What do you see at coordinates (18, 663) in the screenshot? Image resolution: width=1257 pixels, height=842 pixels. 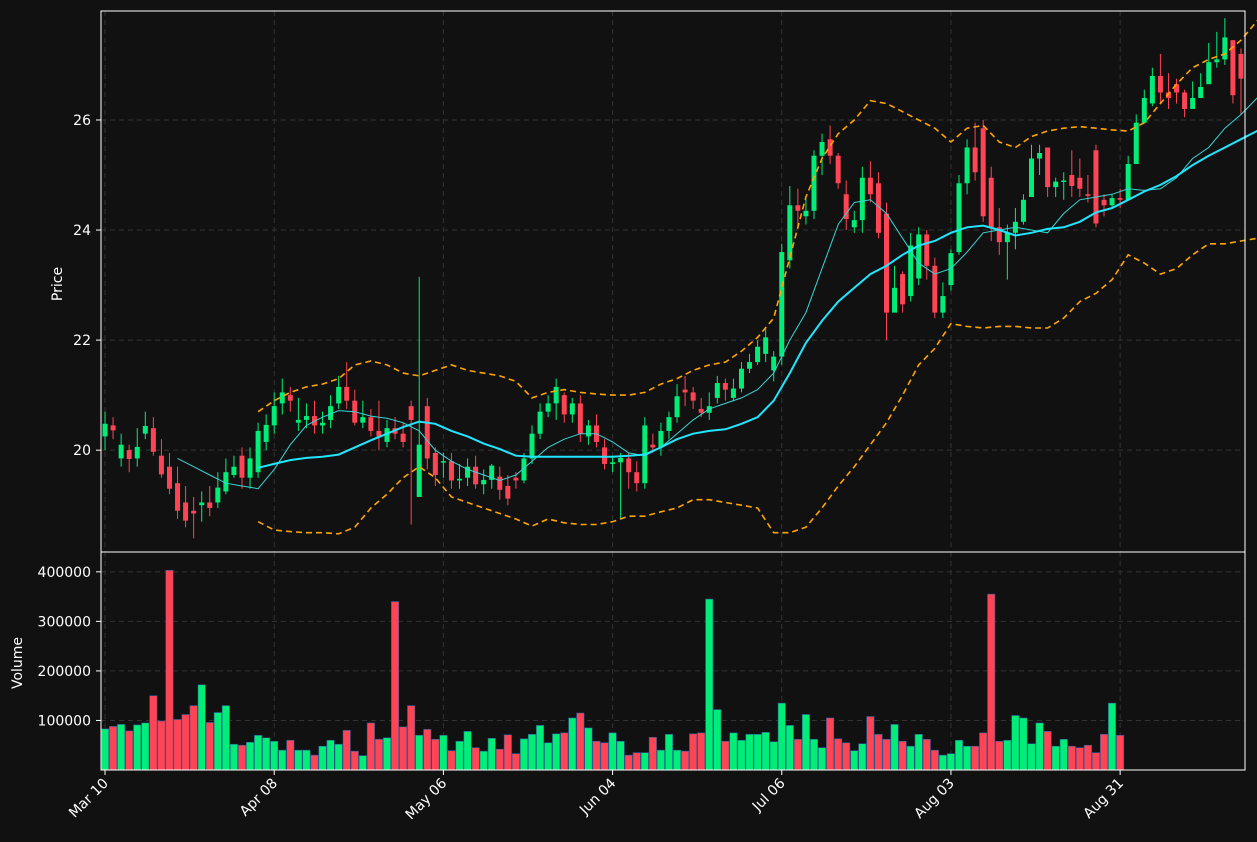 I see `volume-axis-title: Volume` at bounding box center [18, 663].